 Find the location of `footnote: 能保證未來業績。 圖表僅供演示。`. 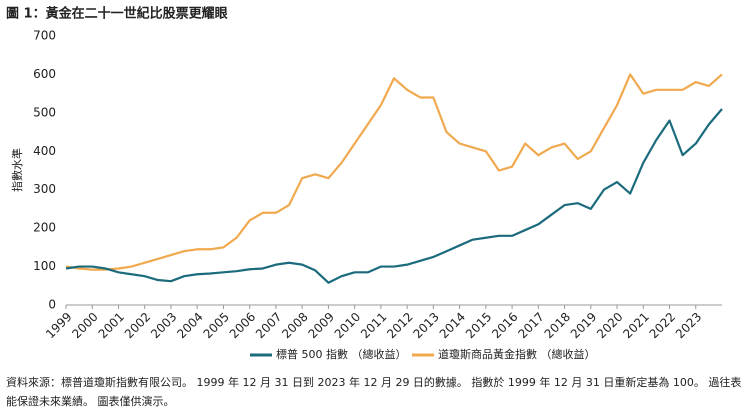

footnote: 能保證未來業績。 圖表僅供演示。 is located at coordinates (90, 401).